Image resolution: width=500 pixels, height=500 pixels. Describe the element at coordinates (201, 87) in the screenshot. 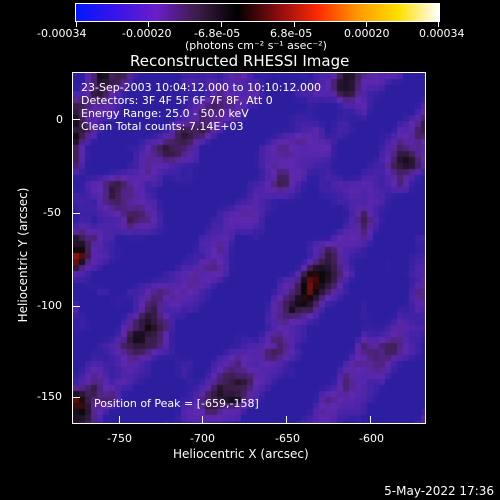

I see `time-range-text: 23-Sep-2003 10:04:12.000 to 10:10:12.000` at that location.